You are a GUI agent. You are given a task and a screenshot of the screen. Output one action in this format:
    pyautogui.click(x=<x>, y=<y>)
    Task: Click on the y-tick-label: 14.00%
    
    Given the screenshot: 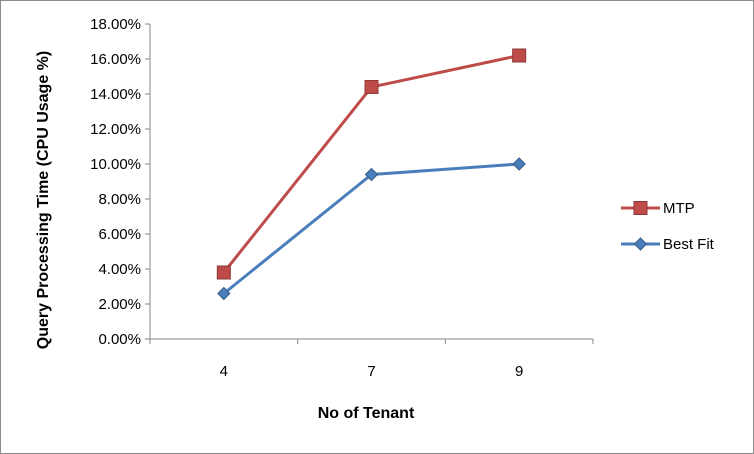 What is the action you would take?
    pyautogui.click(x=115, y=94)
    